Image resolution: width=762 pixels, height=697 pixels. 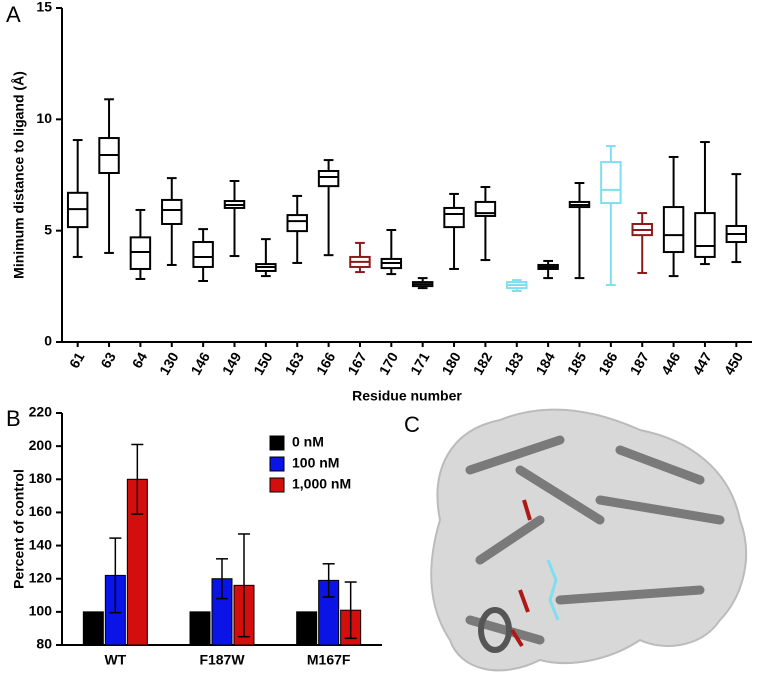 I want to click on y-tick-label: 80, so click(x=44, y=644).